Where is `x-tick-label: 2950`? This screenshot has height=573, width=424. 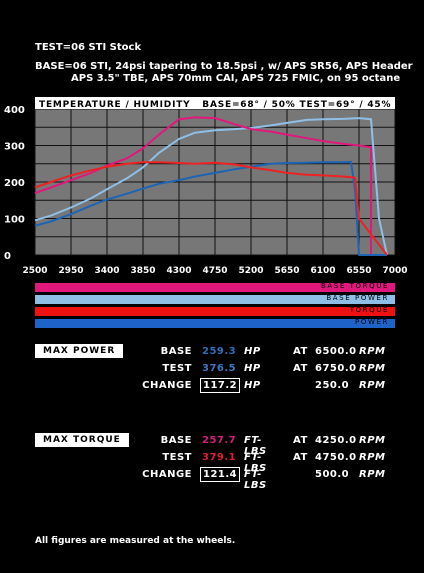 x-tick-label: 2950 is located at coordinates (70, 271).